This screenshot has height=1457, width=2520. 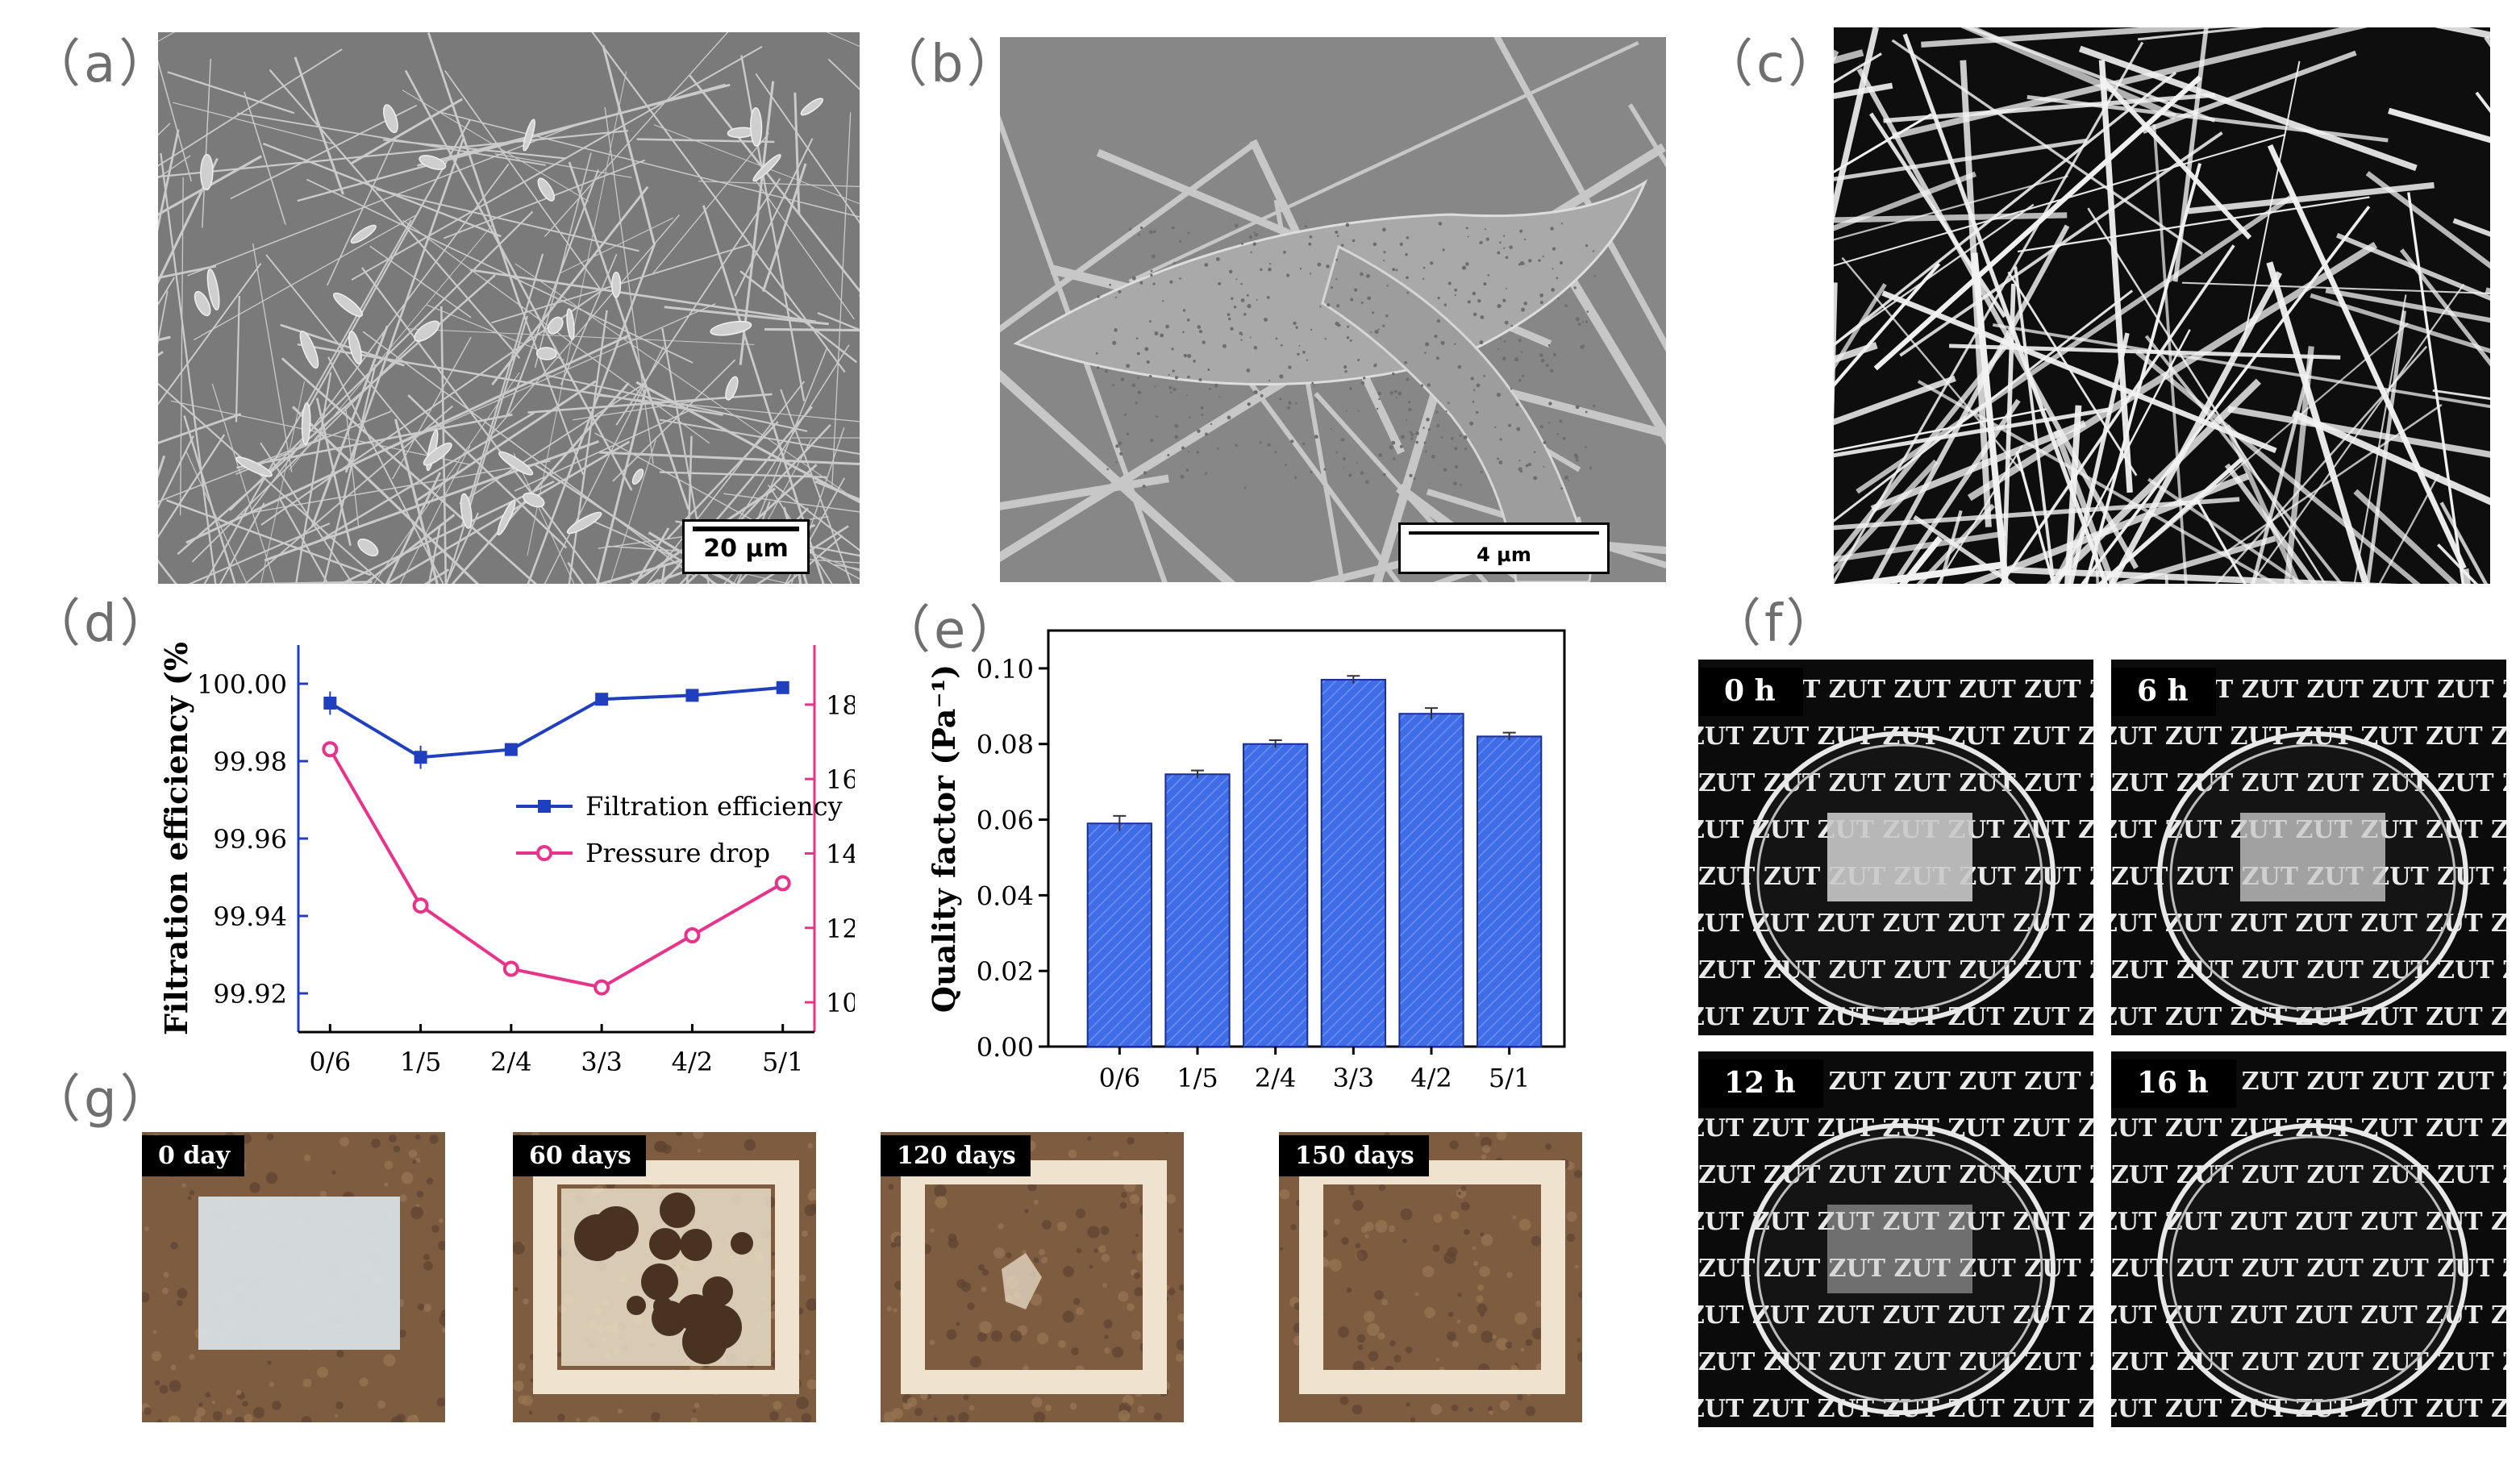 I want to click on day-label: 60 days, so click(x=579, y=1156).